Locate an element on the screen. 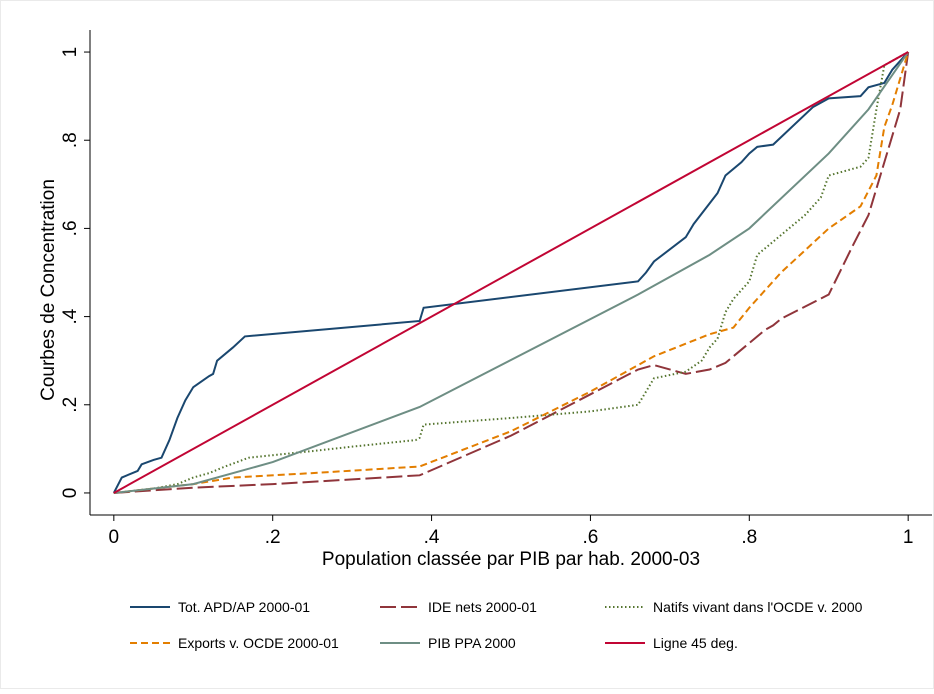 This screenshot has height=694, width=934. x-tick-label: .4 is located at coordinates (432, 537).